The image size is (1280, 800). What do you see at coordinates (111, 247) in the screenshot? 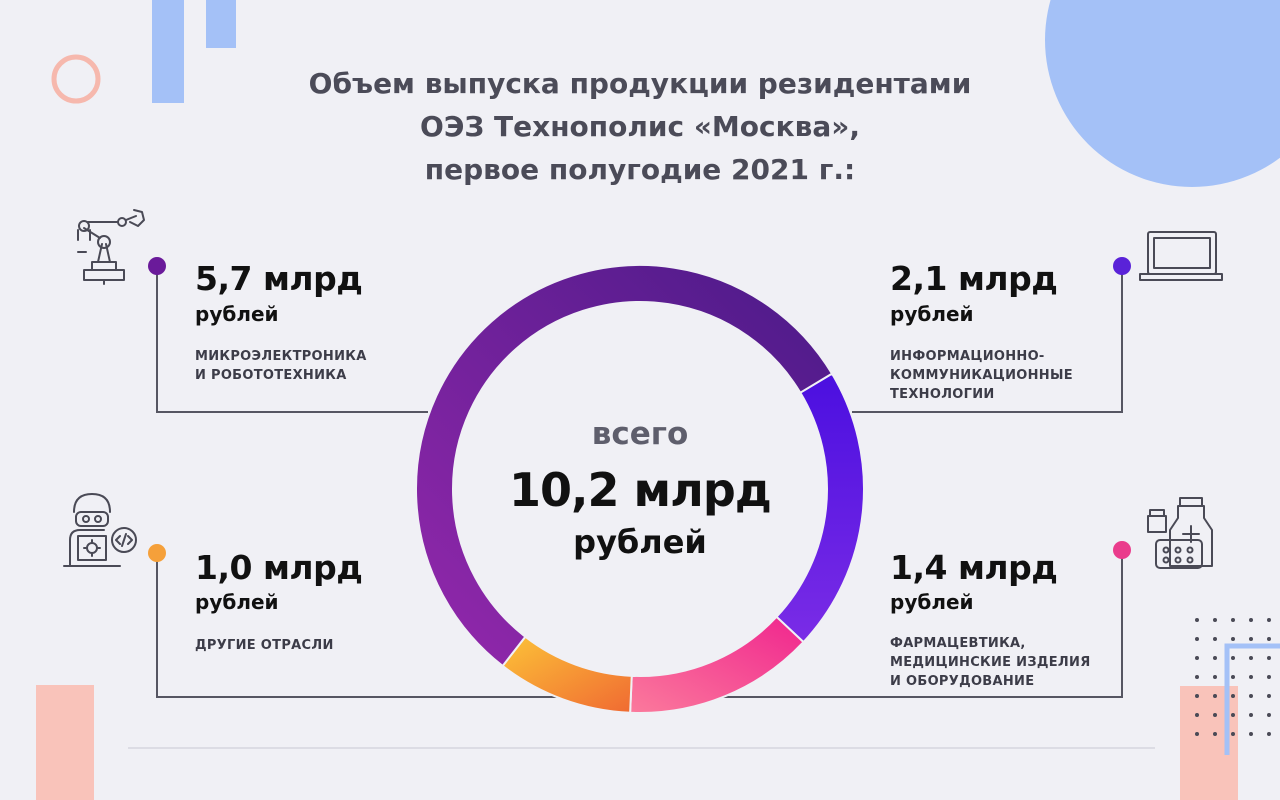
I see `robot-arm-icon` at bounding box center [111, 247].